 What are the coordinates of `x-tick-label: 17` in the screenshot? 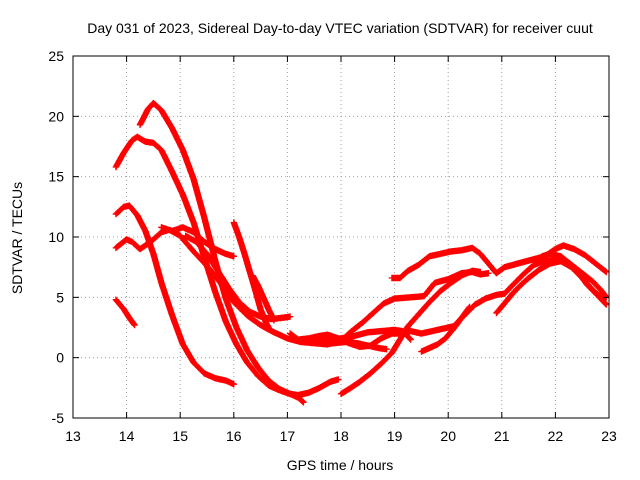 It's located at (288, 436).